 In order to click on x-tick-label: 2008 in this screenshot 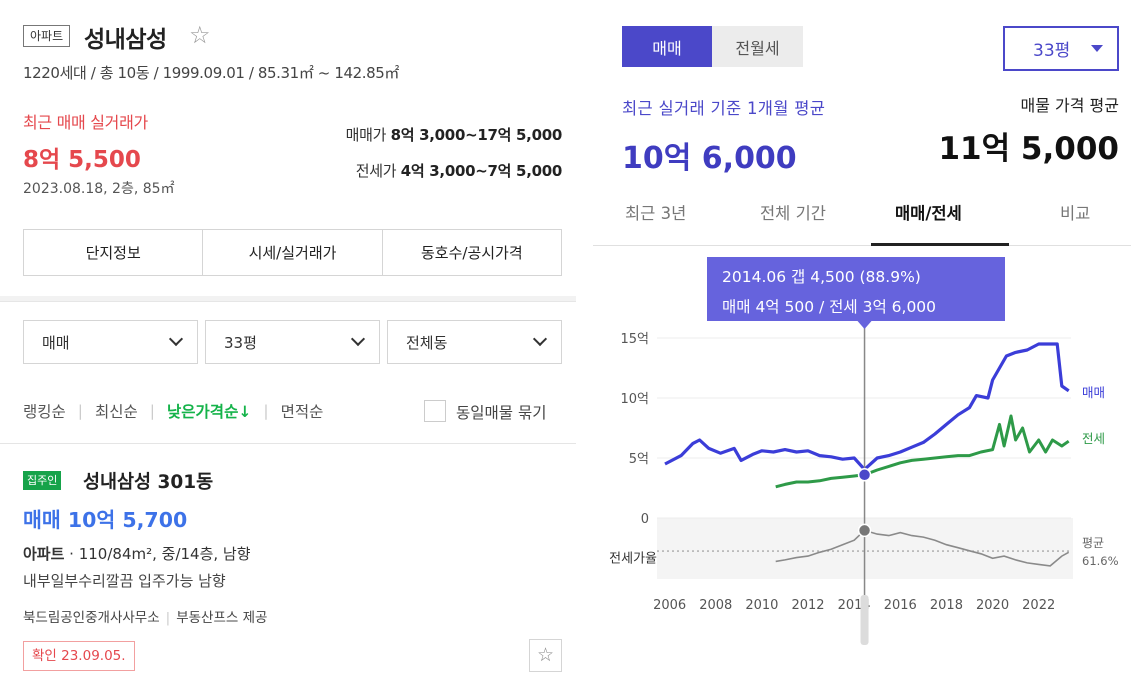, I will do `click(715, 605)`.